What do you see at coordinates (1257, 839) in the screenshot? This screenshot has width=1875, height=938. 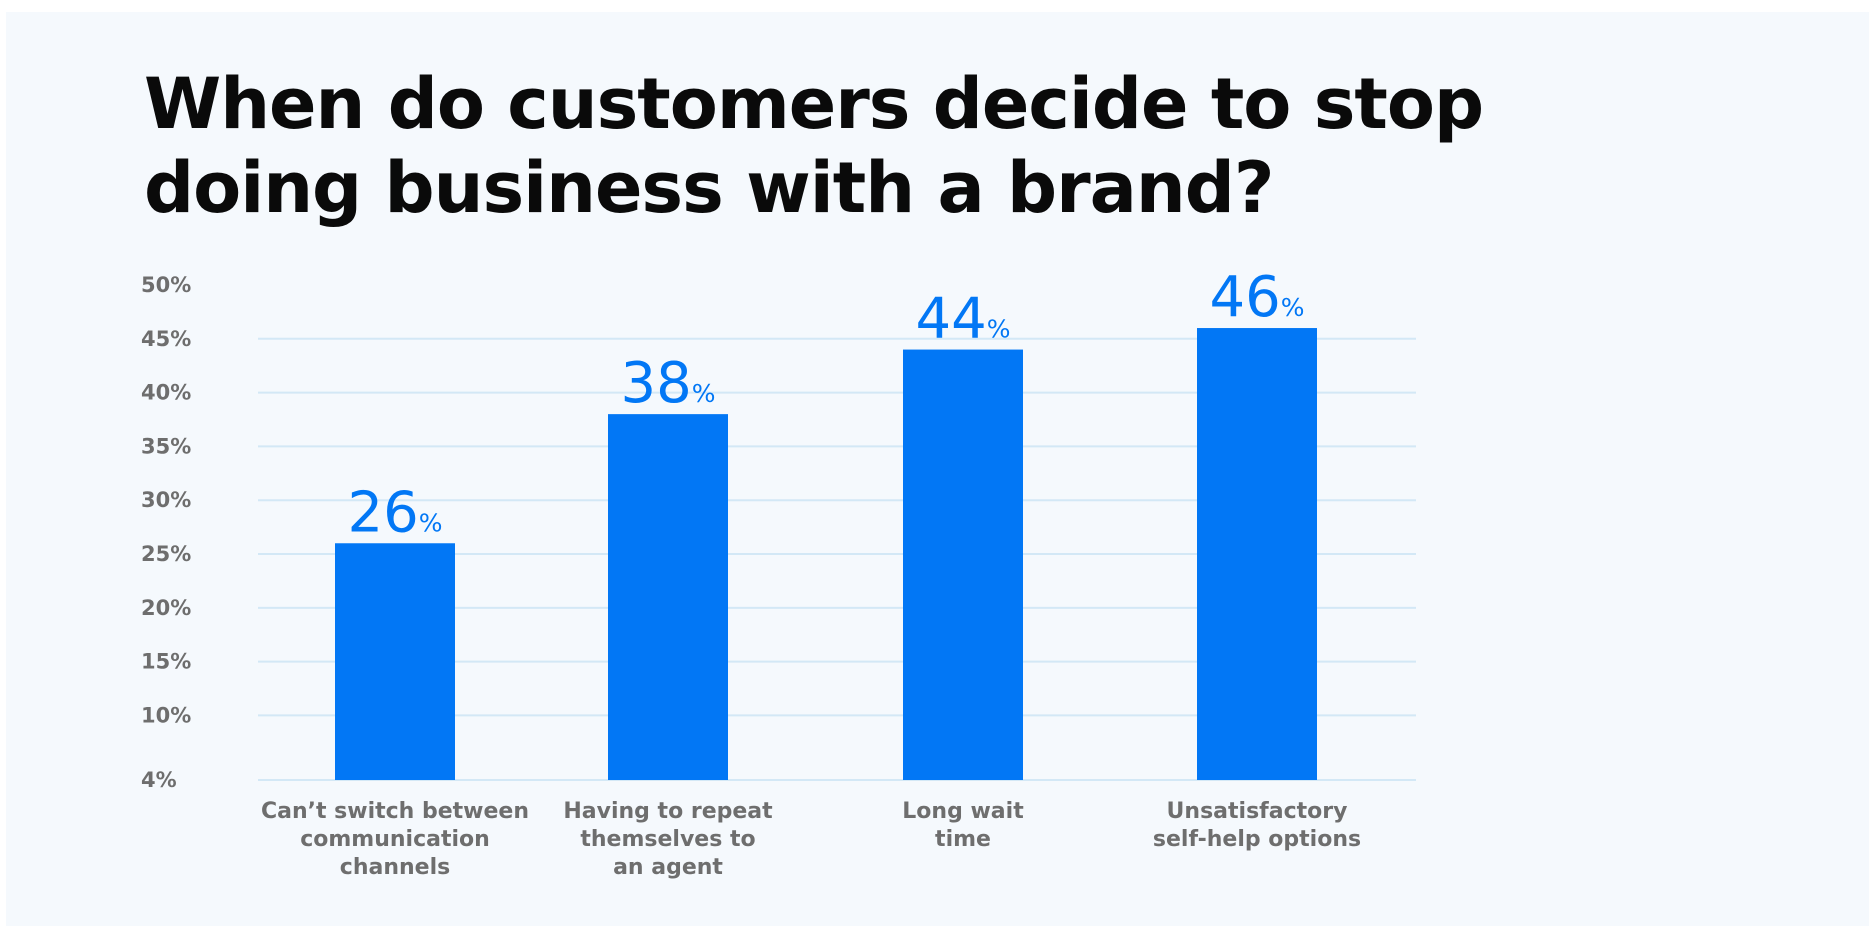 I see `category-label: self-help options` at bounding box center [1257, 839].